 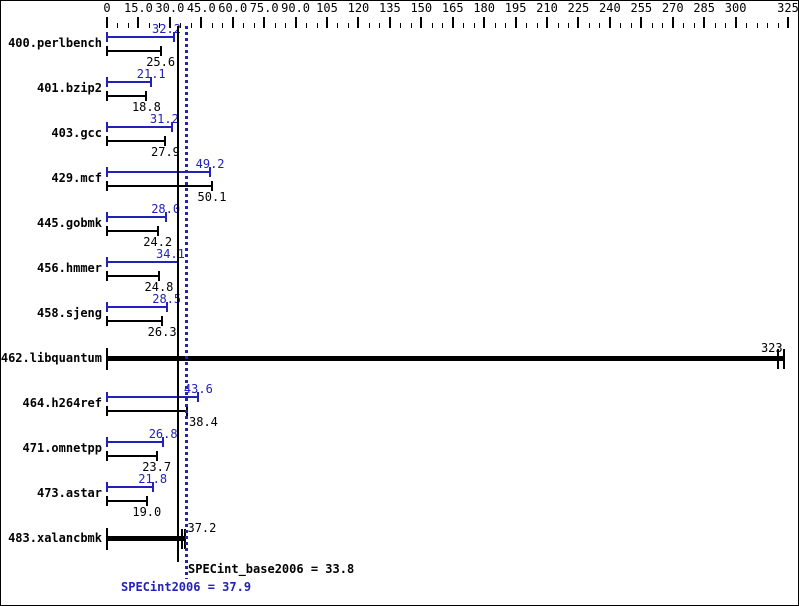 What do you see at coordinates (164, 119) in the screenshot?
I see `peak-value-label: 31.2` at bounding box center [164, 119].